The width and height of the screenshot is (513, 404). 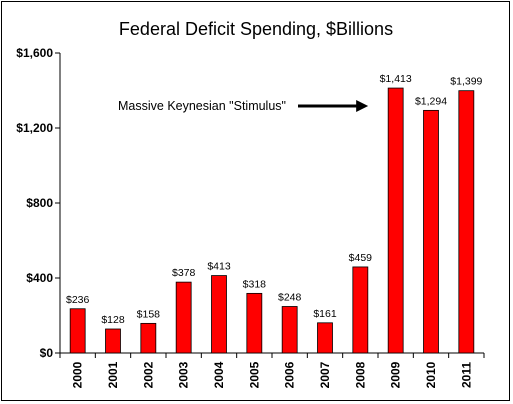 What do you see at coordinates (34, 128) in the screenshot?
I see `y-tick-label: $1,200` at bounding box center [34, 128].